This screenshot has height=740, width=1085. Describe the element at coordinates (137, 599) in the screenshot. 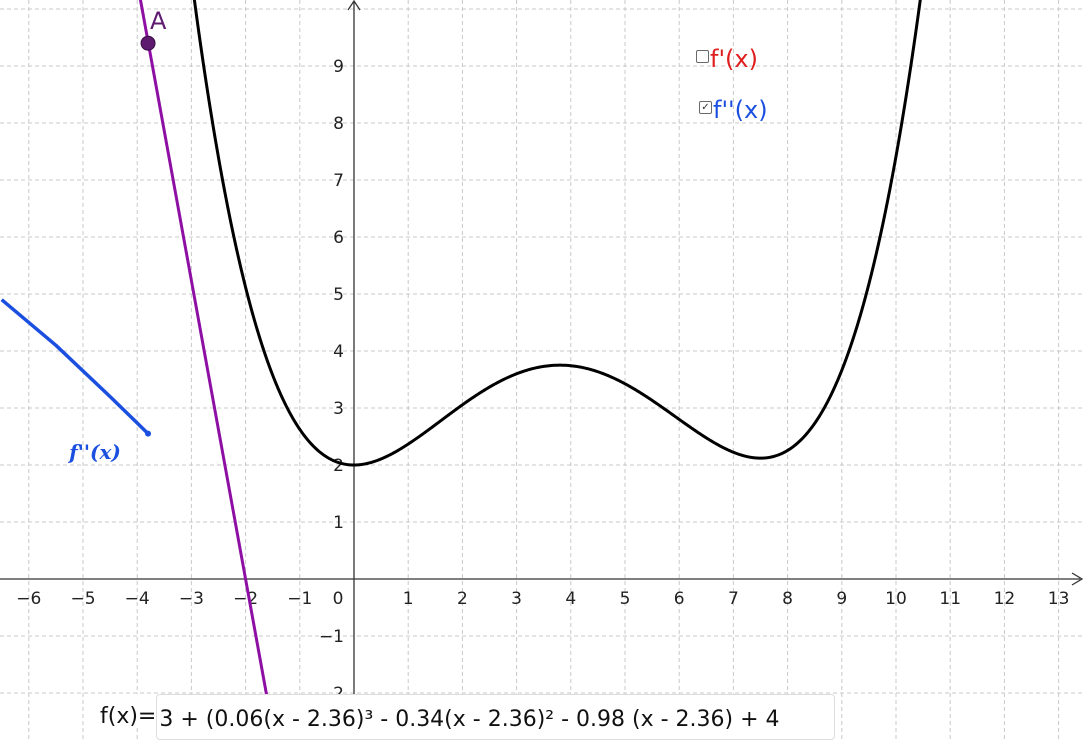

I see `x-tick-label: −4` at that location.